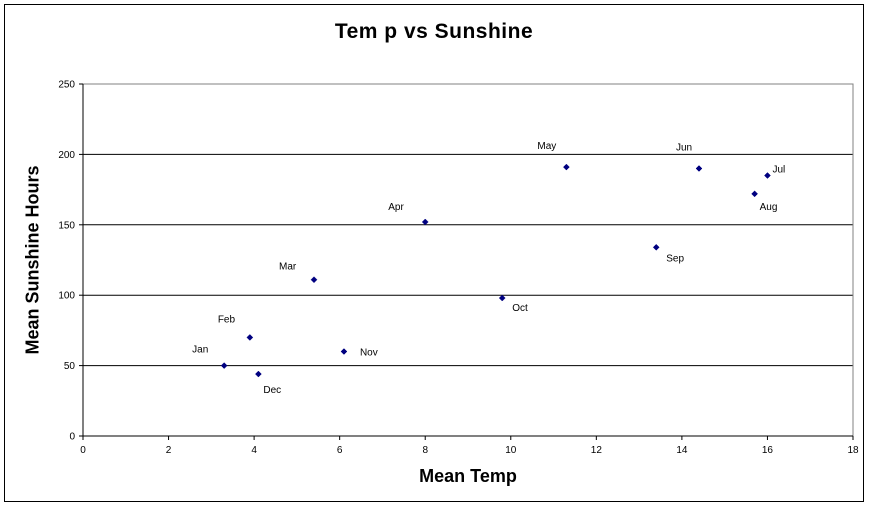  Describe the element at coordinates (699, 168) in the screenshot. I see `data-point-jun` at that location.